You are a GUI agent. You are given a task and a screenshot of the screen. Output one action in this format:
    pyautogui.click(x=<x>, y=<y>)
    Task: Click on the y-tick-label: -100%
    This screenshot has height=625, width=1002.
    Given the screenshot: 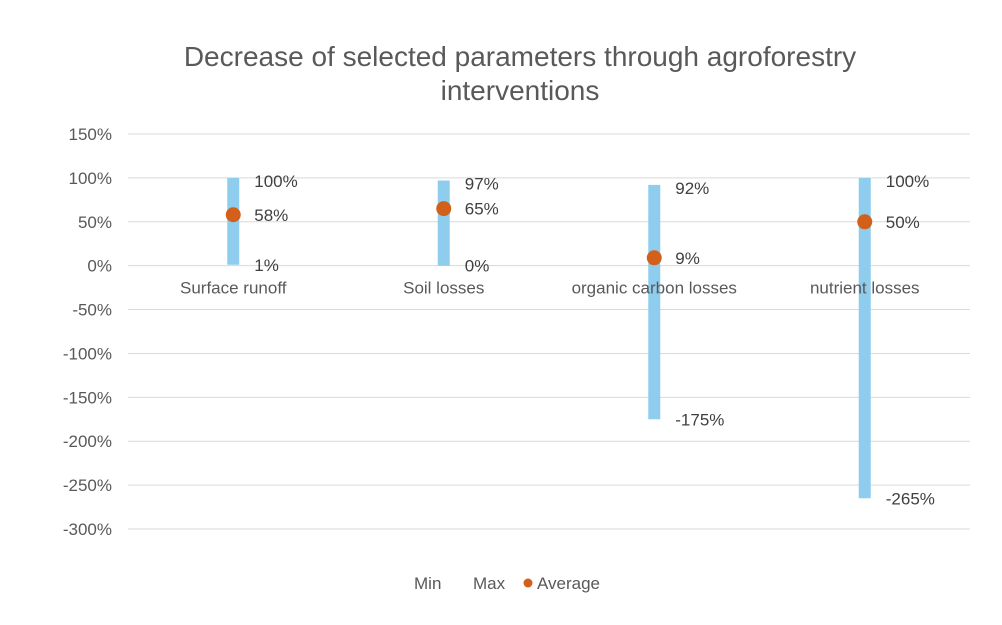 What is the action you would take?
    pyautogui.click(x=87, y=353)
    